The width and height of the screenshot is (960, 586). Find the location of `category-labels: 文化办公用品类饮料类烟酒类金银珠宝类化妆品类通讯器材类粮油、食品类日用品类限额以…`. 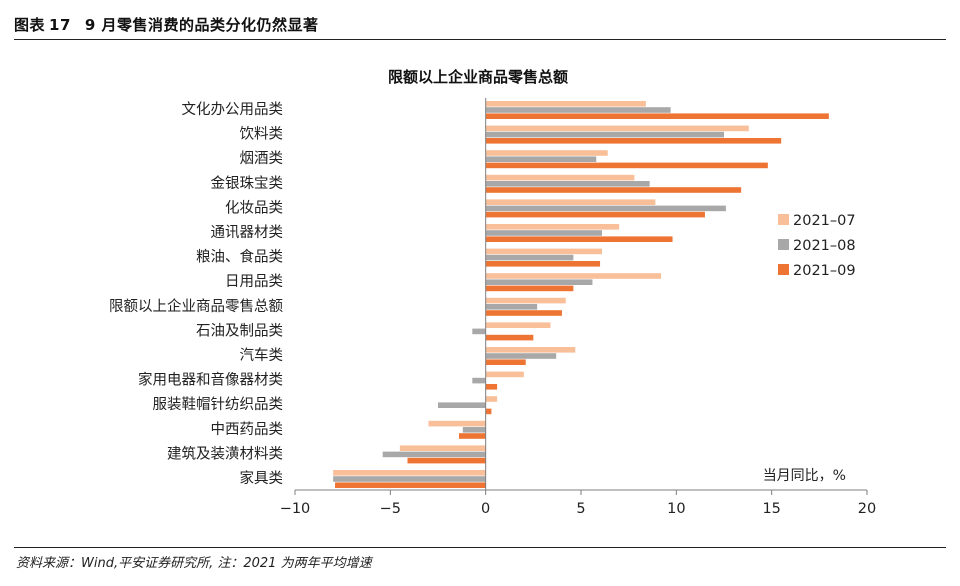

category-labels: 文化办公用品类饮料类烟酒类金银珠宝类化妆品类通讯器材类粮油、食品类日用品类限额以… is located at coordinates (196, 294).